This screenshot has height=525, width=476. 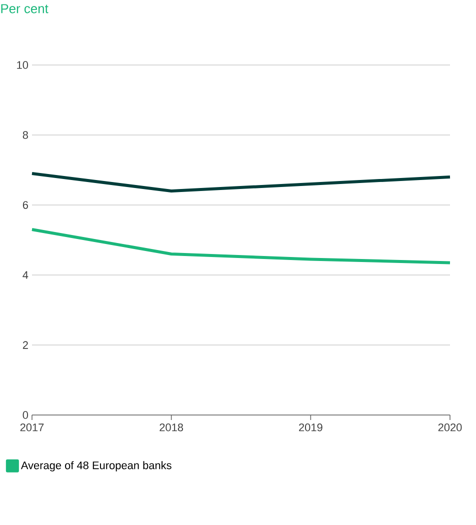 I want to click on y-tick-label: 4, so click(x=25, y=275).